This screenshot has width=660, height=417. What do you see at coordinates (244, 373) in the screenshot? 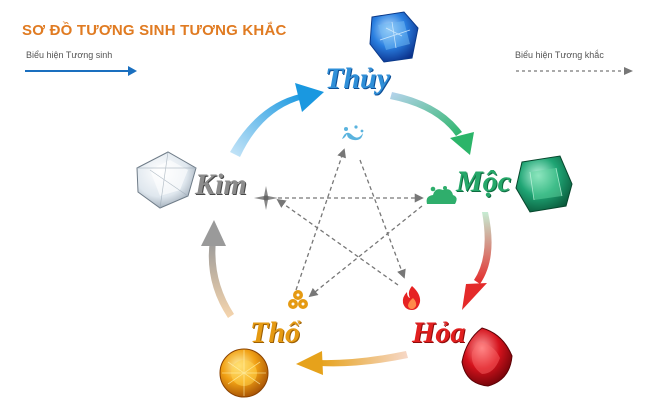
I see `yellow-citrine-gem-icon` at bounding box center [244, 373].